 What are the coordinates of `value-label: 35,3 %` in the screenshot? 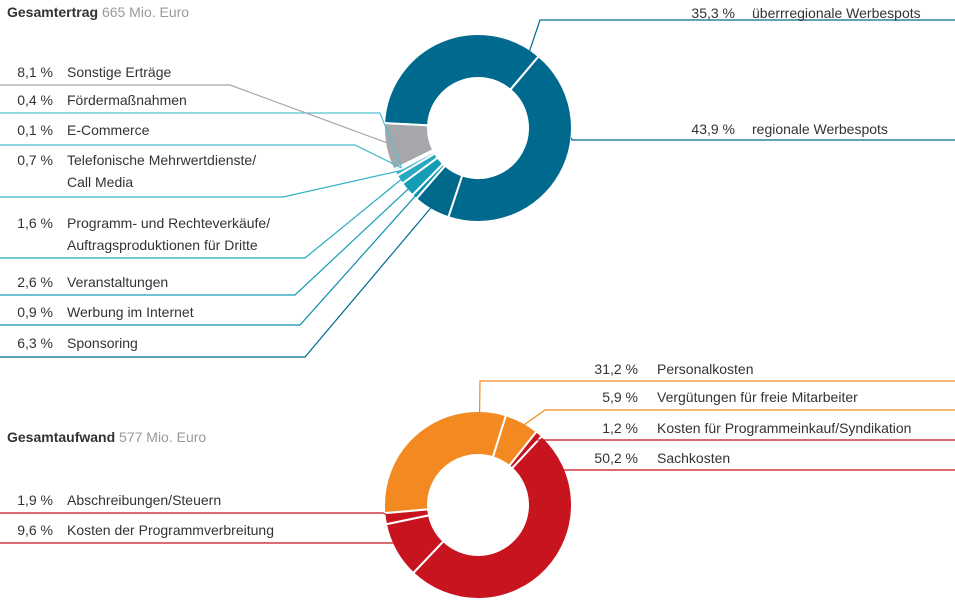 It's located at (713, 13).